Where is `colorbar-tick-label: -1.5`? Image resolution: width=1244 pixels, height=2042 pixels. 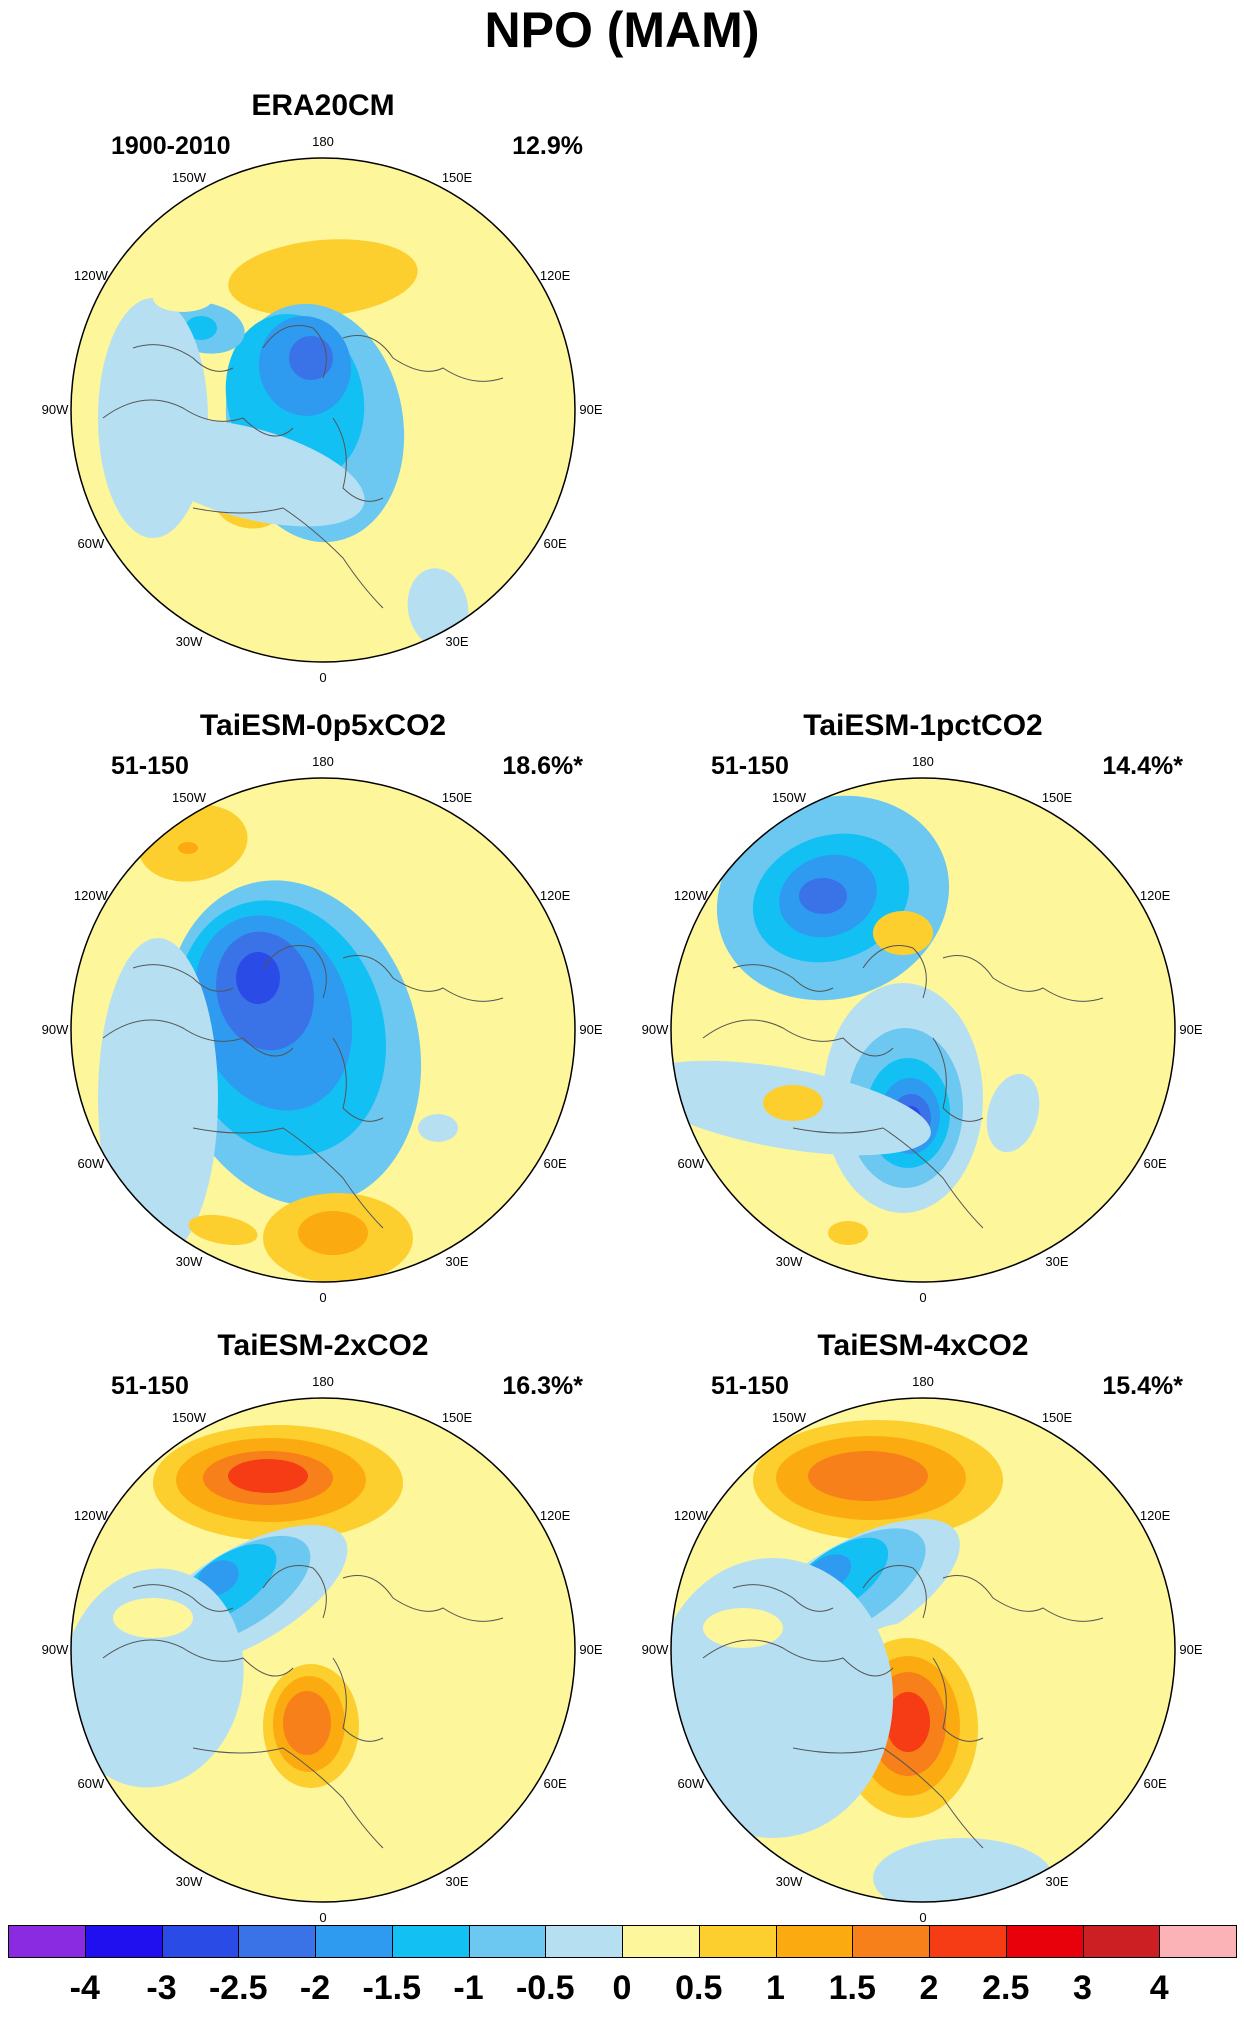
colorbar-tick-label: -1.5 is located at coordinates (392, 1988).